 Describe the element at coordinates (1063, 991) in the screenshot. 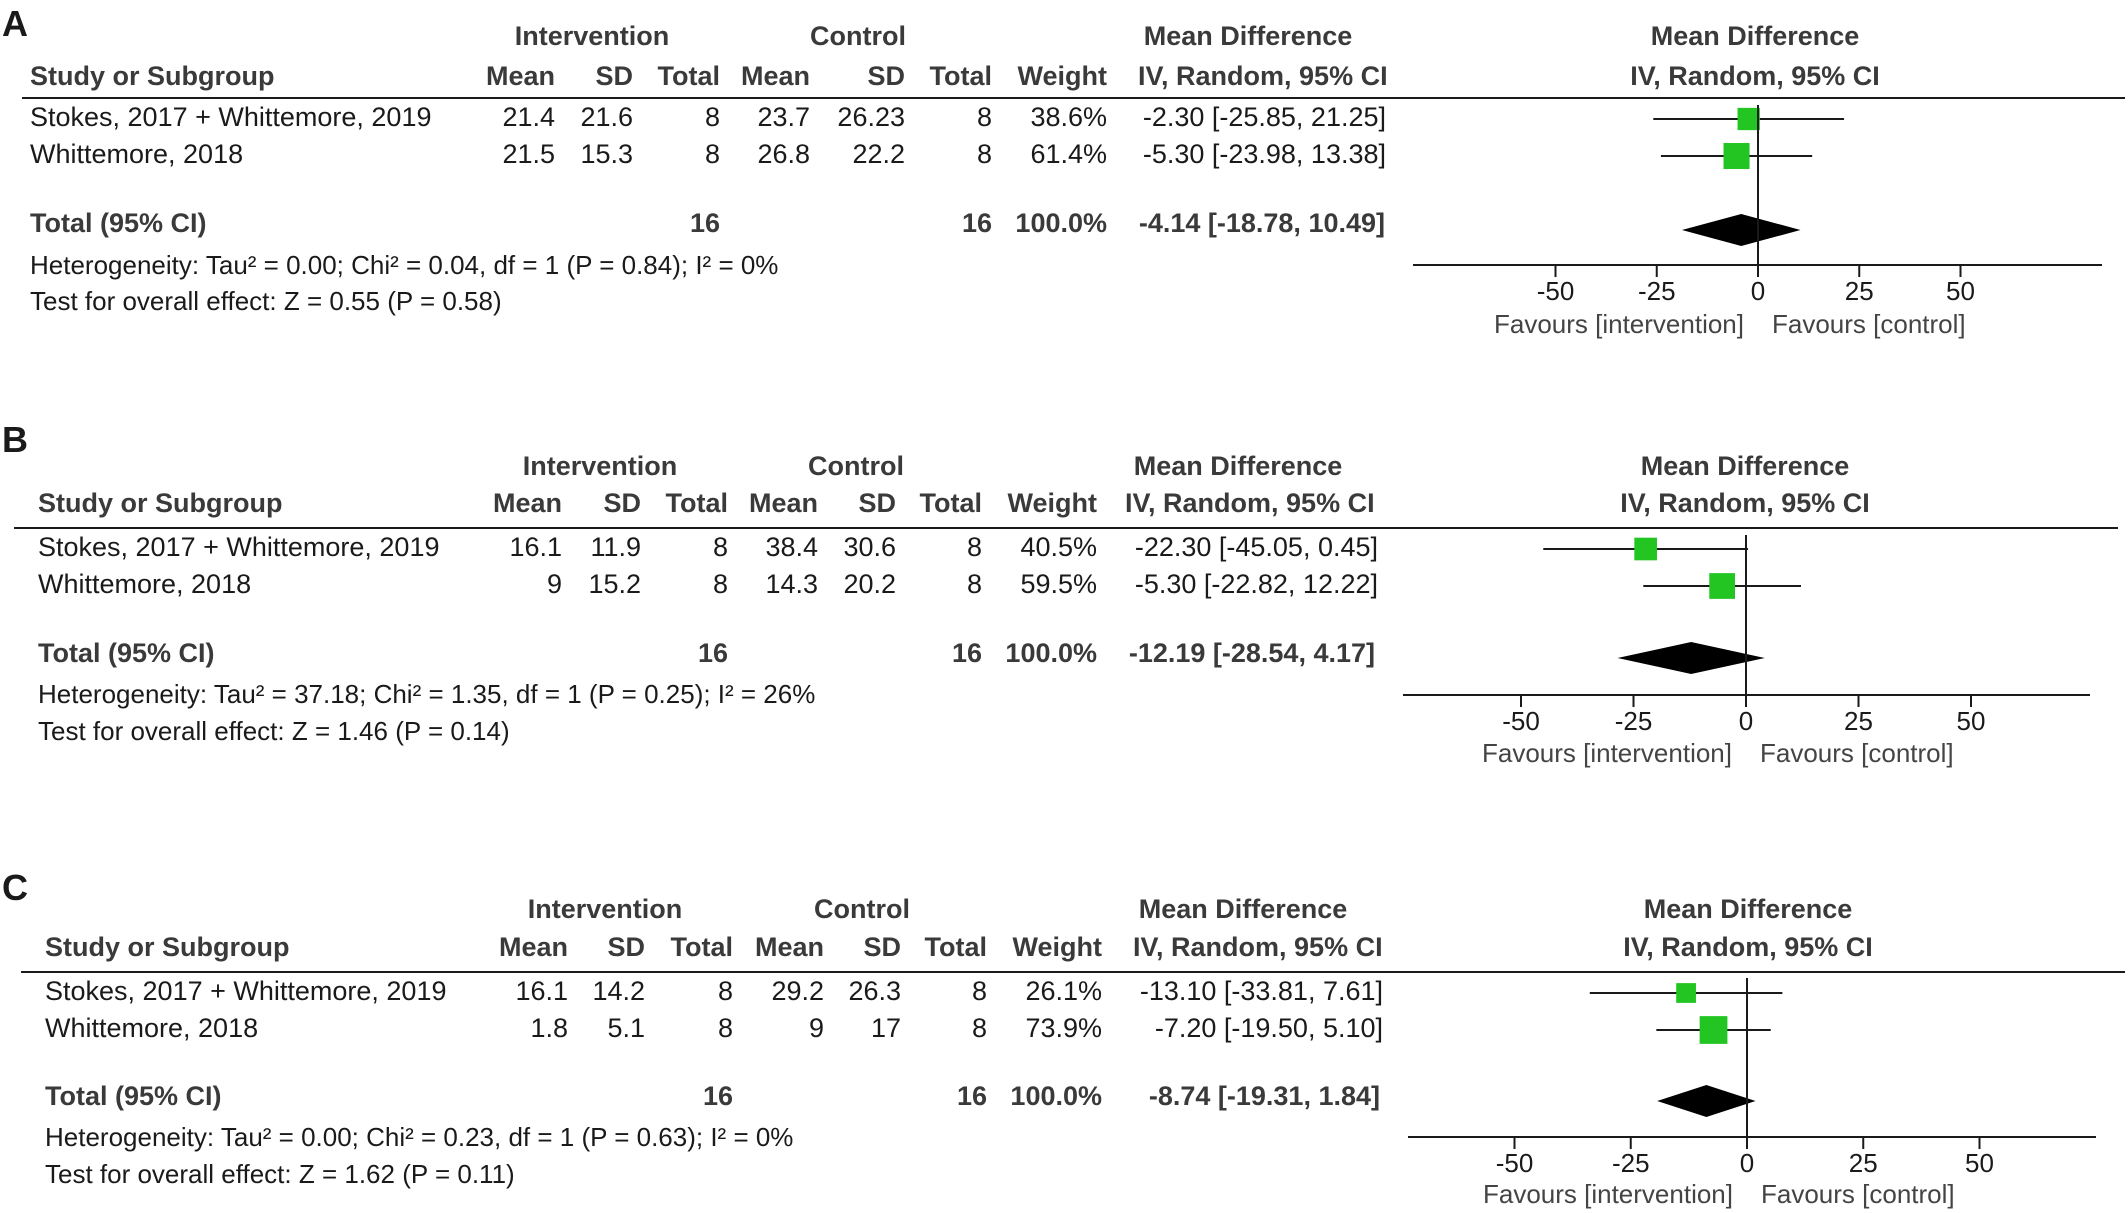

I see `weight: 26.1%` at that location.